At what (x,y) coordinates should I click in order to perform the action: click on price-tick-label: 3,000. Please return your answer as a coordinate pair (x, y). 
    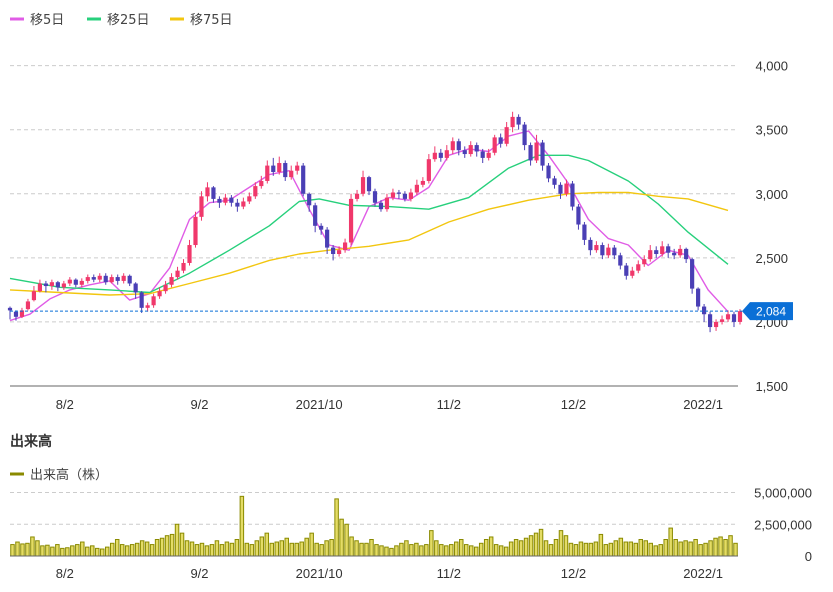
    Looking at the image, I should click on (771, 194).